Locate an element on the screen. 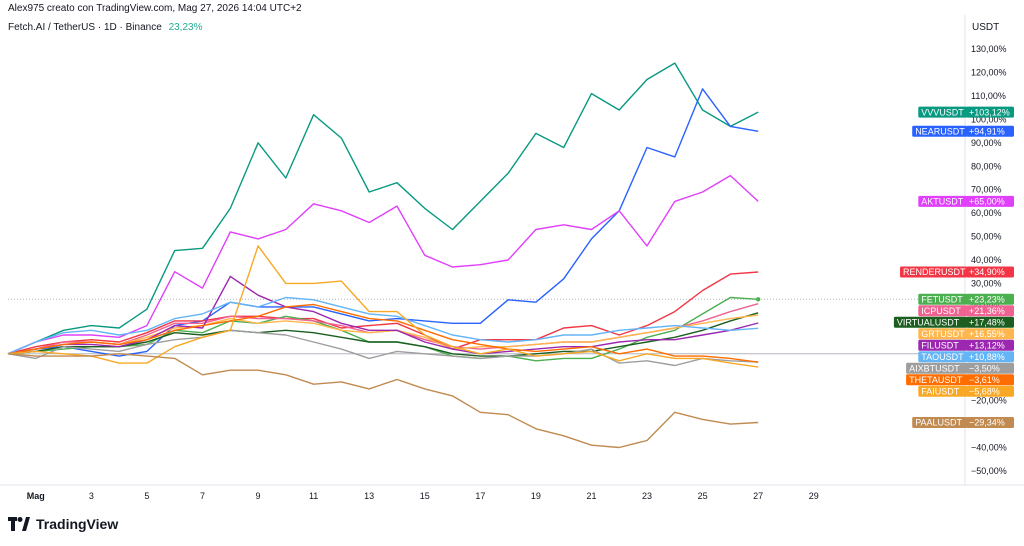  price-tag-name: RENDERUSDT is located at coordinates (934, 272).